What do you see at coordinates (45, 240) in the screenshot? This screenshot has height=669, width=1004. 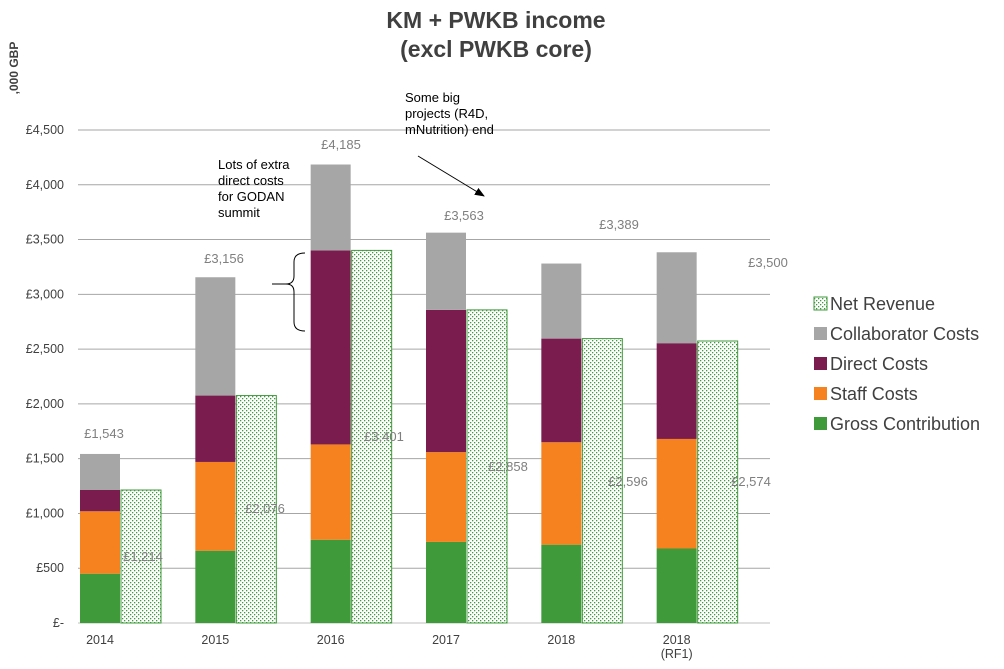 I see `y-tick-label: £3,500` at bounding box center [45, 240].